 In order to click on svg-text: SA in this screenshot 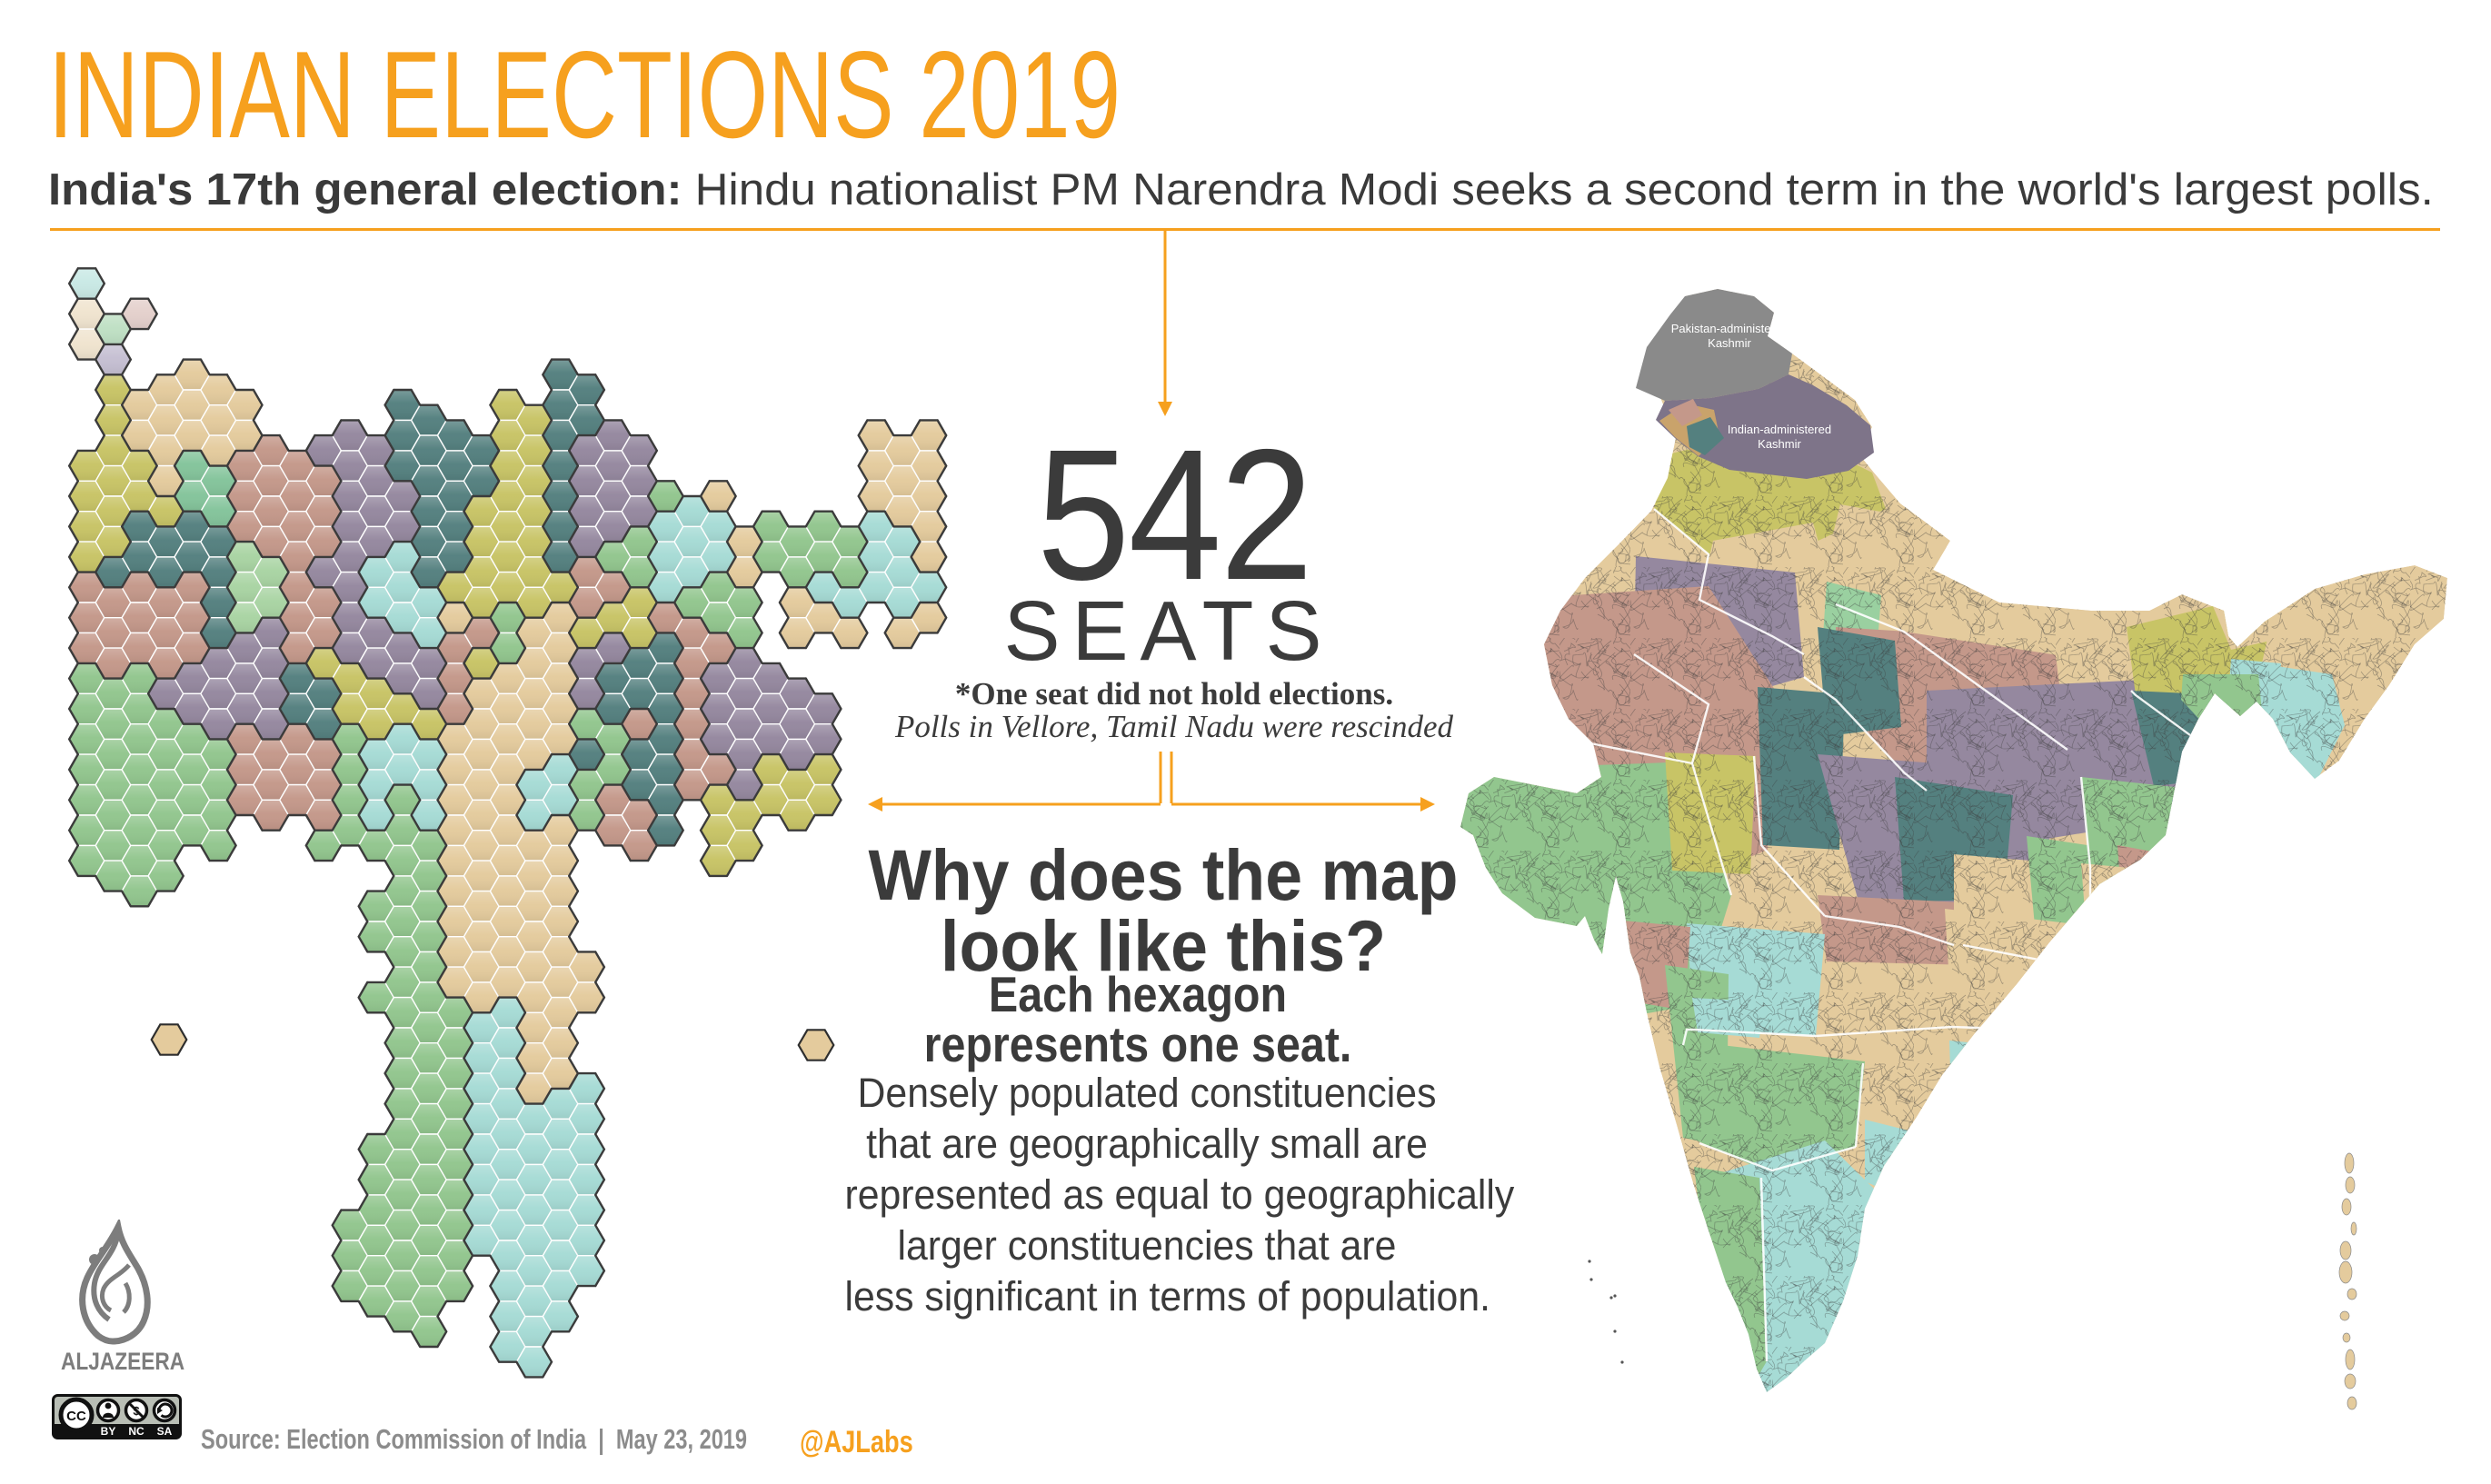, I will do `click(165, 1431)`.